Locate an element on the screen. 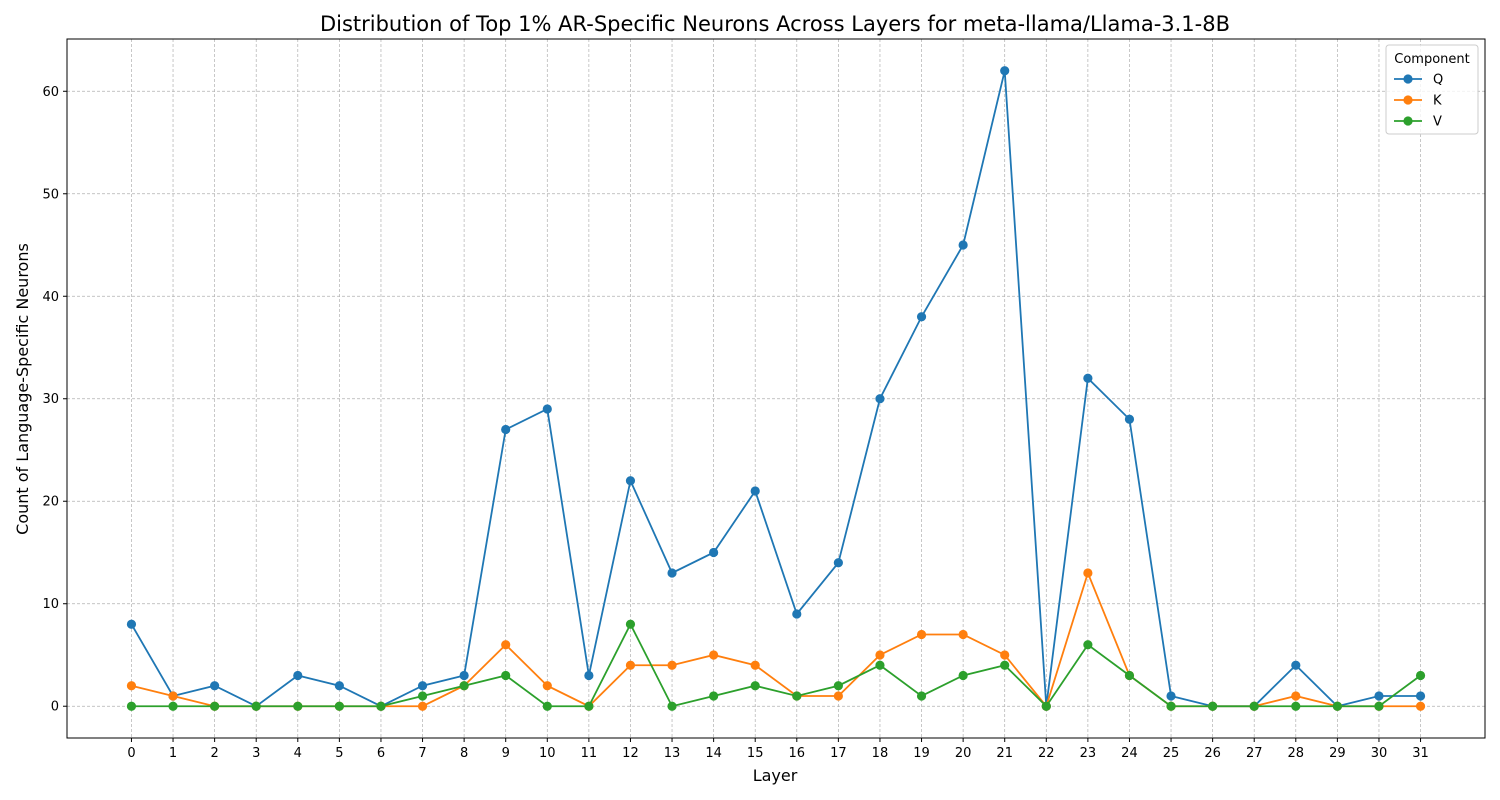  y-tick-label: 40 is located at coordinates (50, 297).